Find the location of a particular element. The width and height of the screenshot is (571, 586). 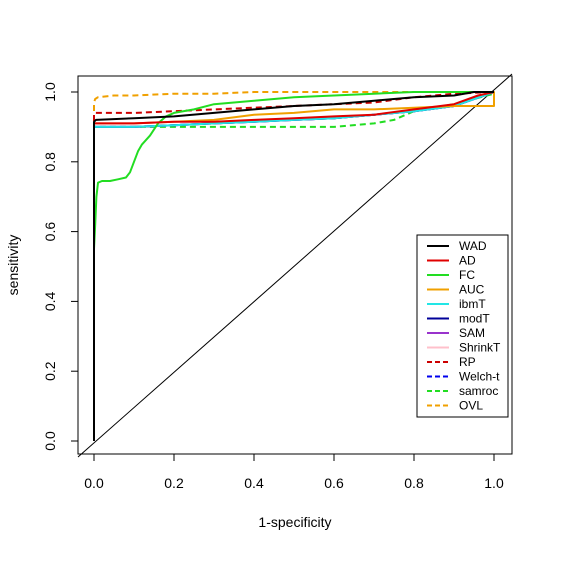

y-tick-label: 0.4 is located at coordinates (50, 301).